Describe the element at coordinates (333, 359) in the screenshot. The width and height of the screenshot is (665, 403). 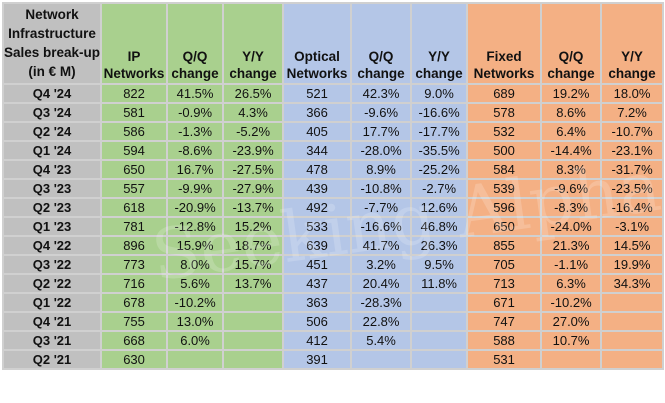
I see `table-row: Q2 '21 630 391 531` at that location.